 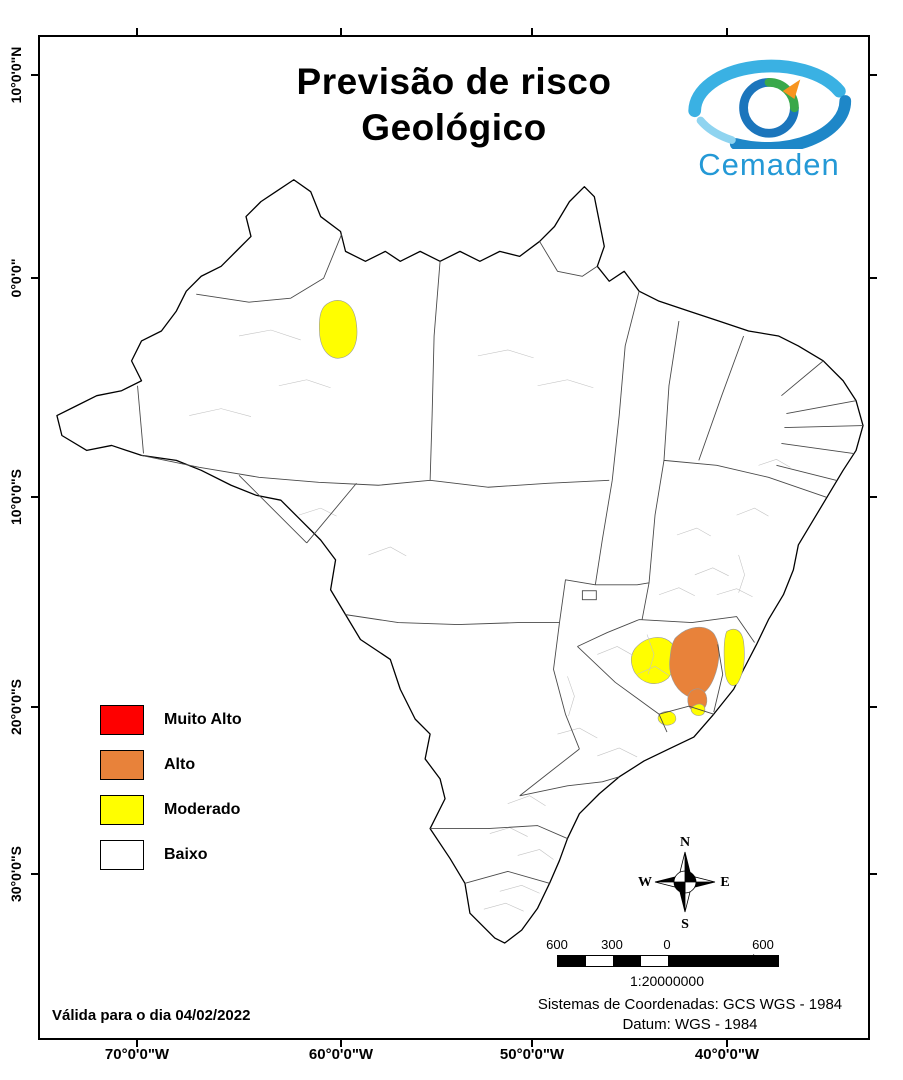 What do you see at coordinates (202, 809) in the screenshot?
I see `legend-label-moderado: Moderado` at bounding box center [202, 809].